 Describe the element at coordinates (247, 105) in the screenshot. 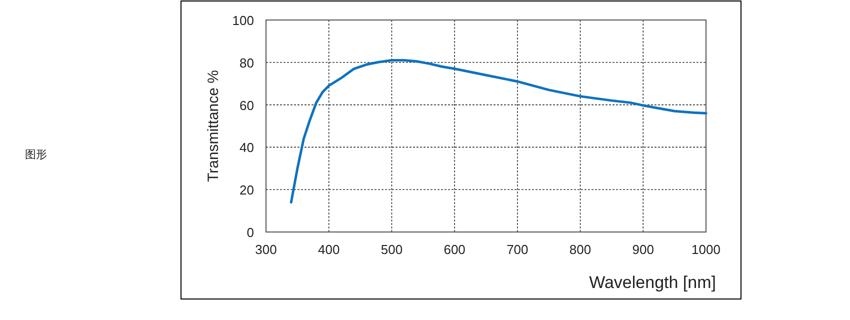

I see `y-tick-label: 60` at that location.